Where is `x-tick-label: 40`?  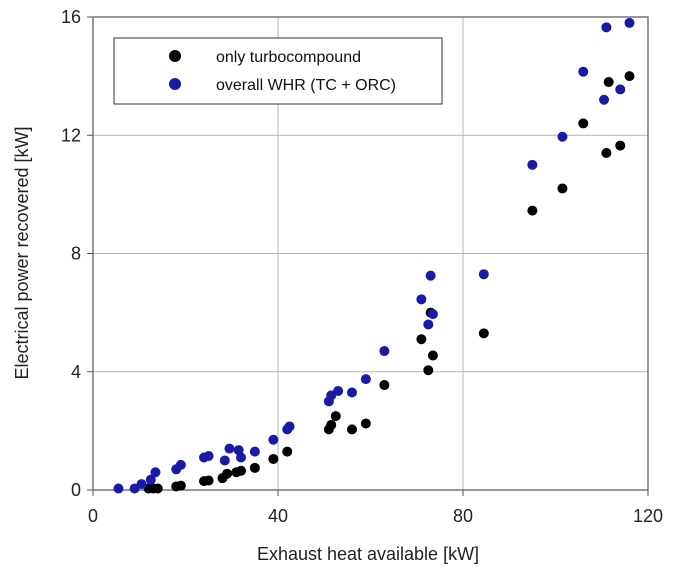
x-tick-label: 40 is located at coordinates (278, 516).